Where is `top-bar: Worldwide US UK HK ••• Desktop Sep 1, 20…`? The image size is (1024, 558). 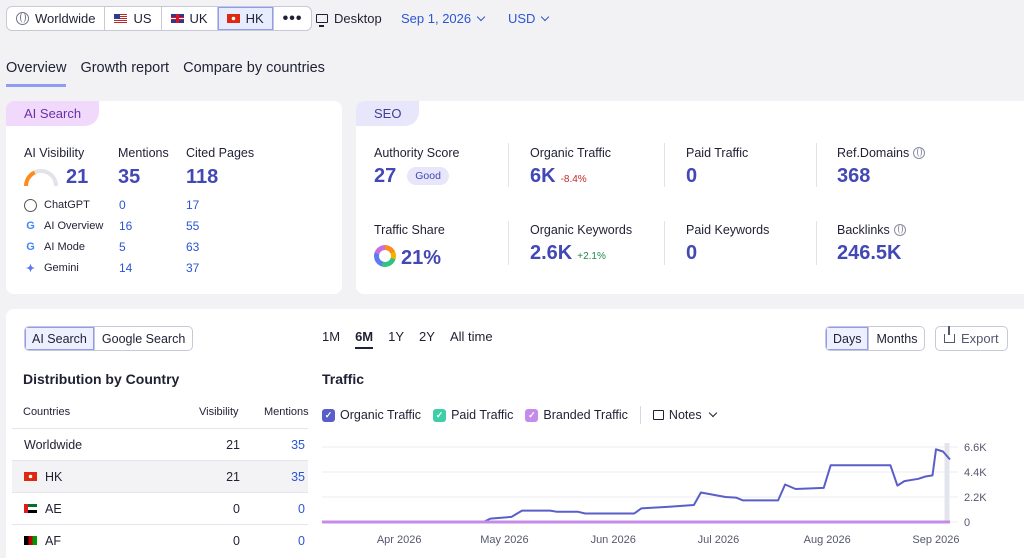 top-bar: Worldwide US UK HK ••• Desktop Sep 1, 20… is located at coordinates (512, 20).